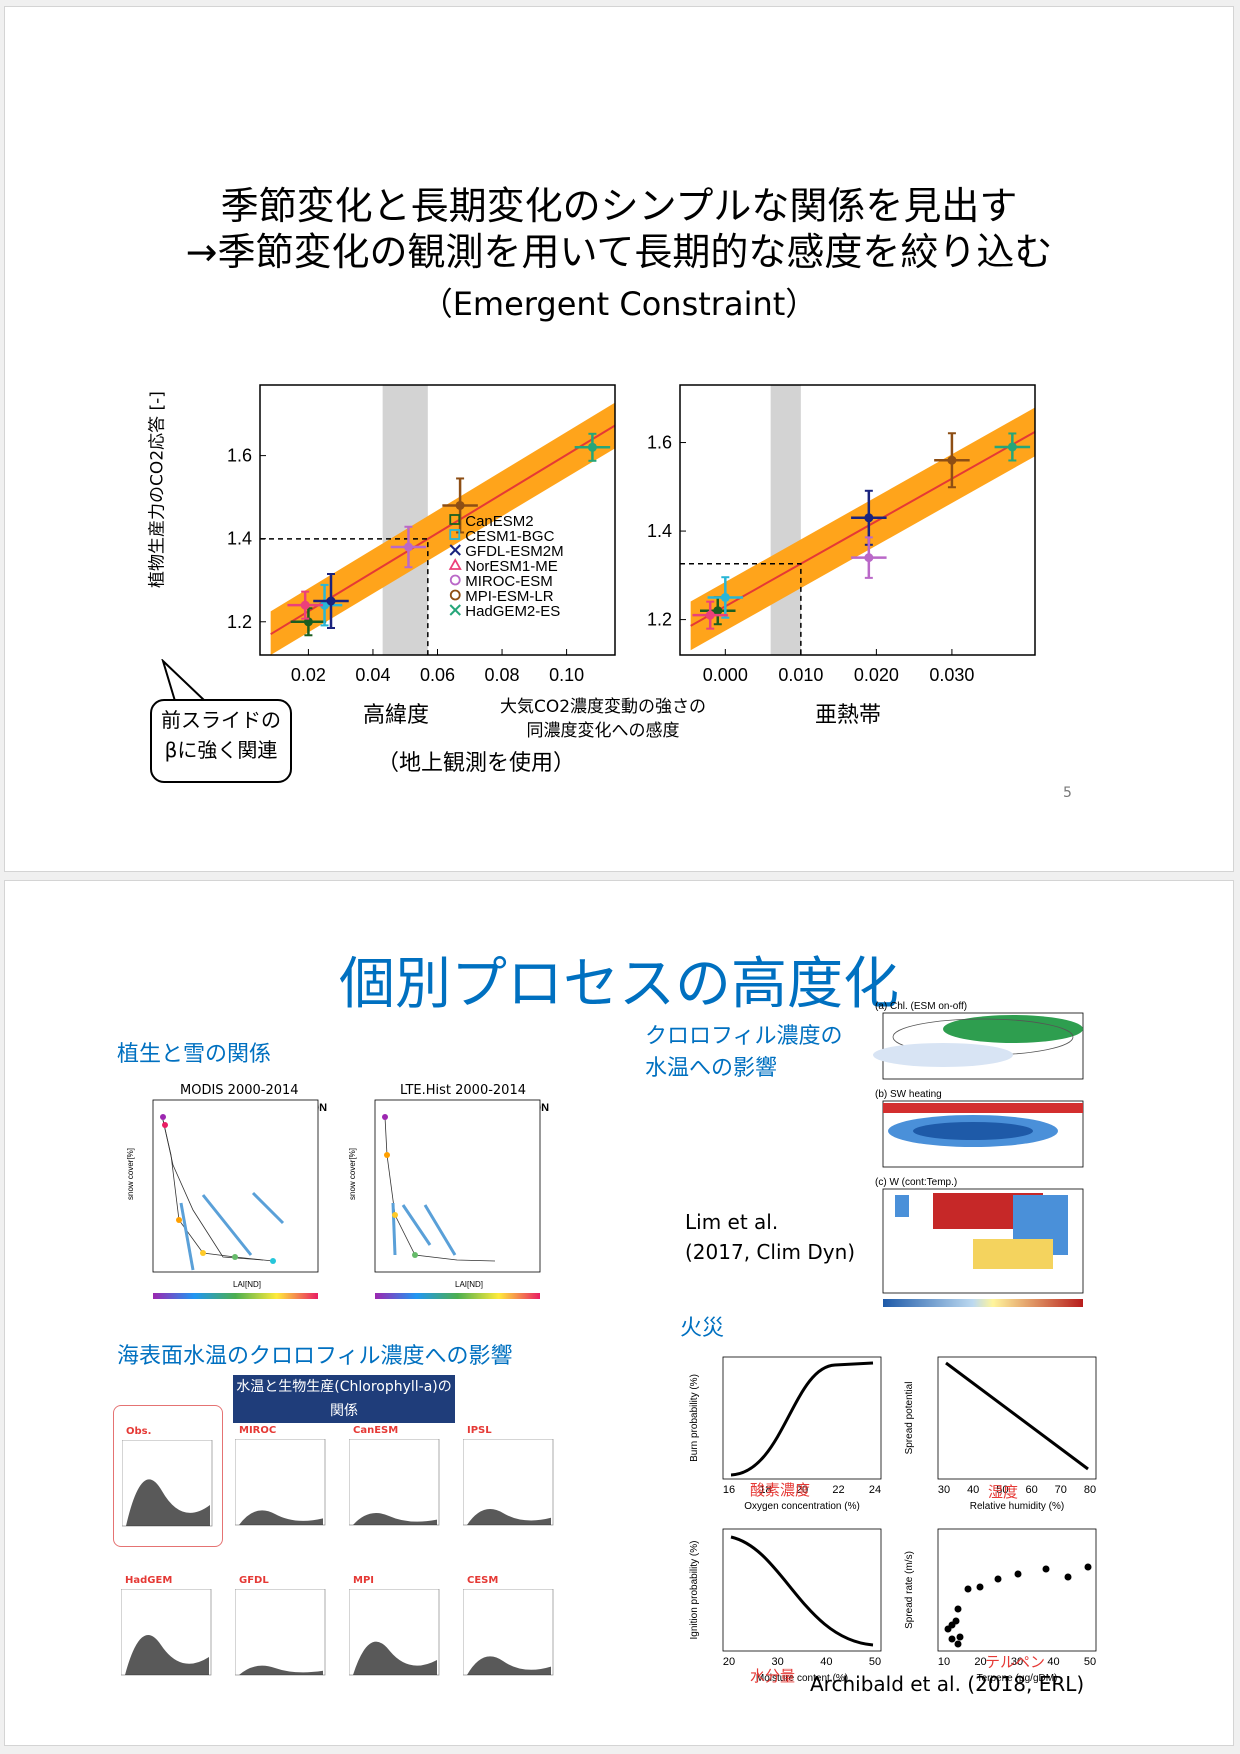 This screenshot has height=1754, width=1240. Describe the element at coordinates (514, 551) in the screenshot. I see `legend-label: GFDL-ESM2M` at that location.